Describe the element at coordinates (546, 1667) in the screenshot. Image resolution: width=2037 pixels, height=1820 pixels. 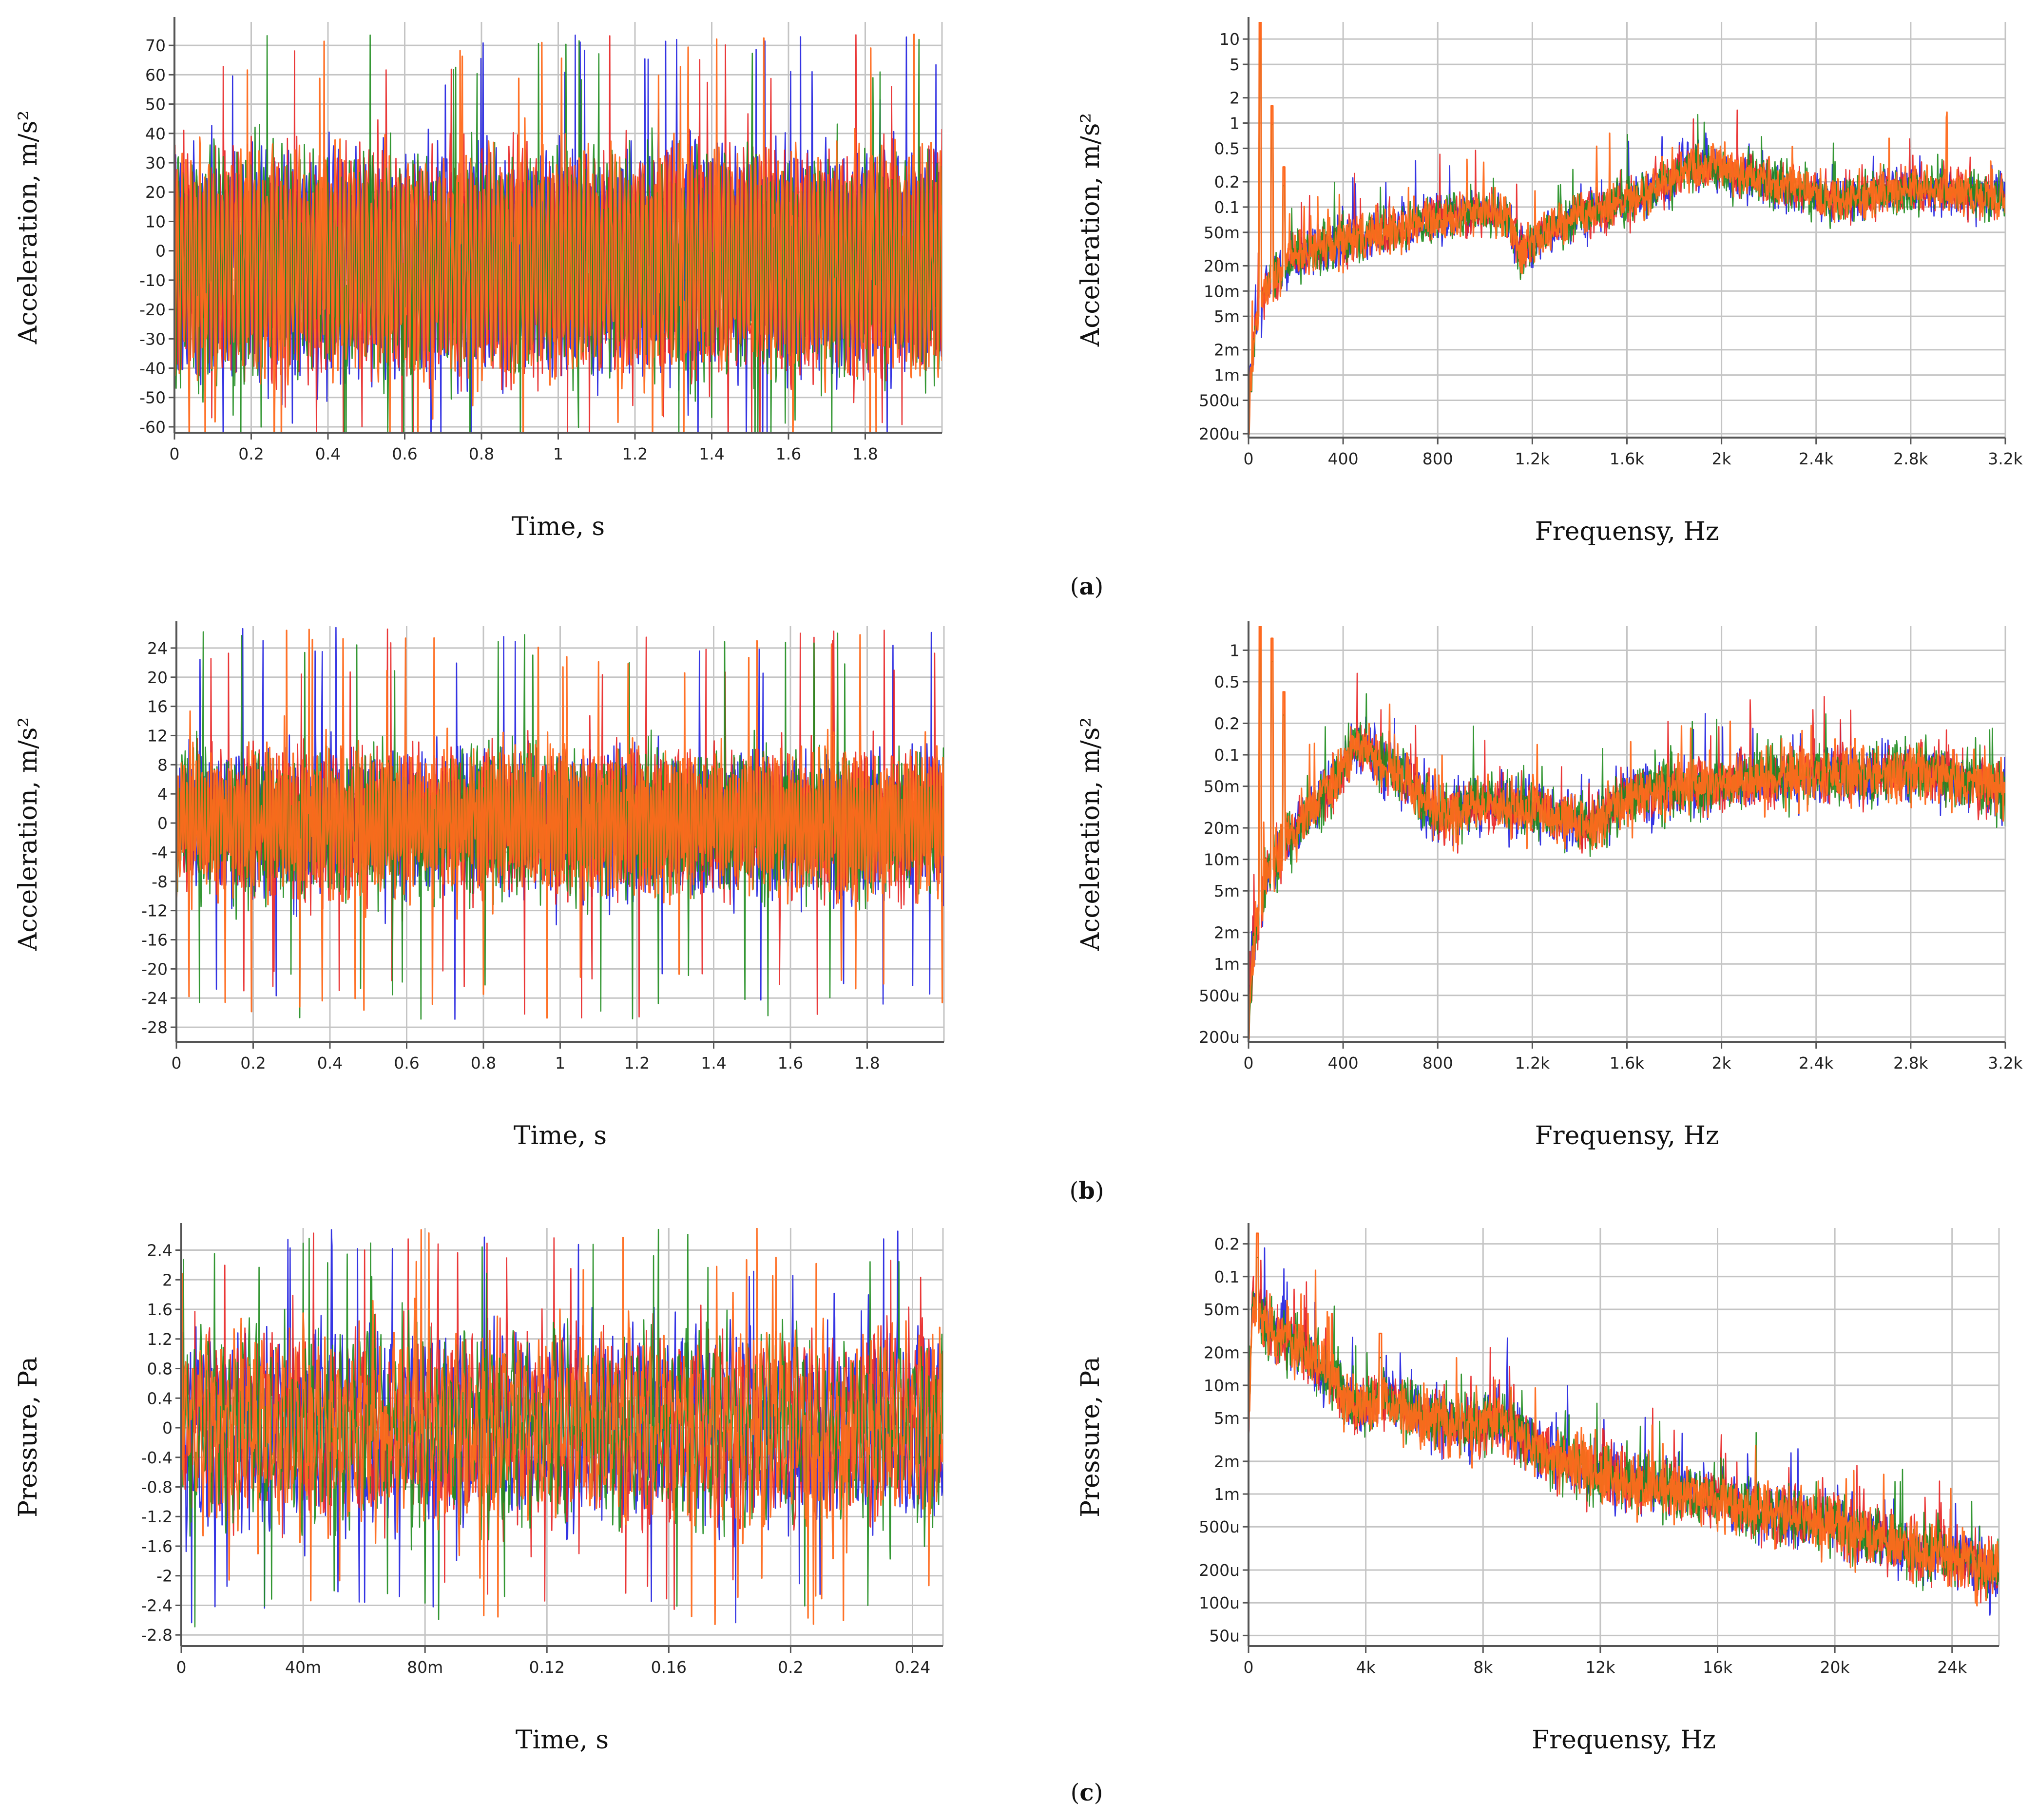
I see `x-tick-label: 0.12` at that location.